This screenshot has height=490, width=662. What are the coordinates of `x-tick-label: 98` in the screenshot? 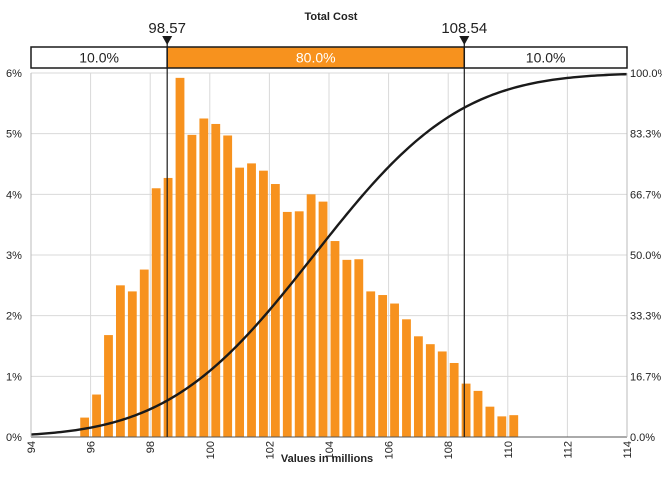 It's located at (151, 447).